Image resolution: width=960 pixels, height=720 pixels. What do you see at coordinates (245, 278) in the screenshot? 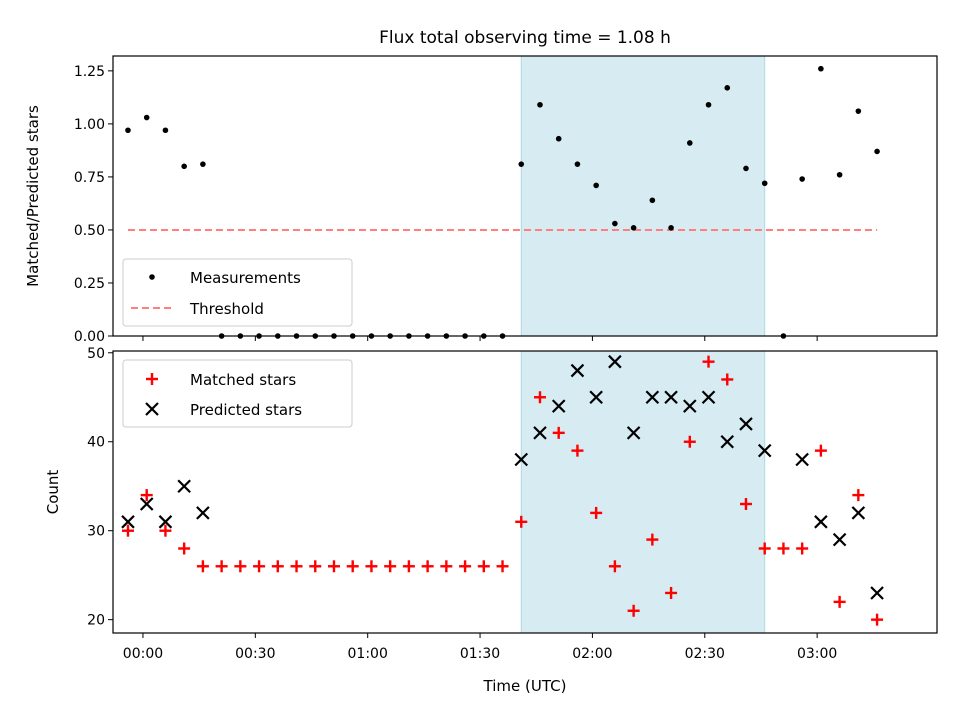
I see `legend-label-measurements: Measurements` at bounding box center [245, 278].